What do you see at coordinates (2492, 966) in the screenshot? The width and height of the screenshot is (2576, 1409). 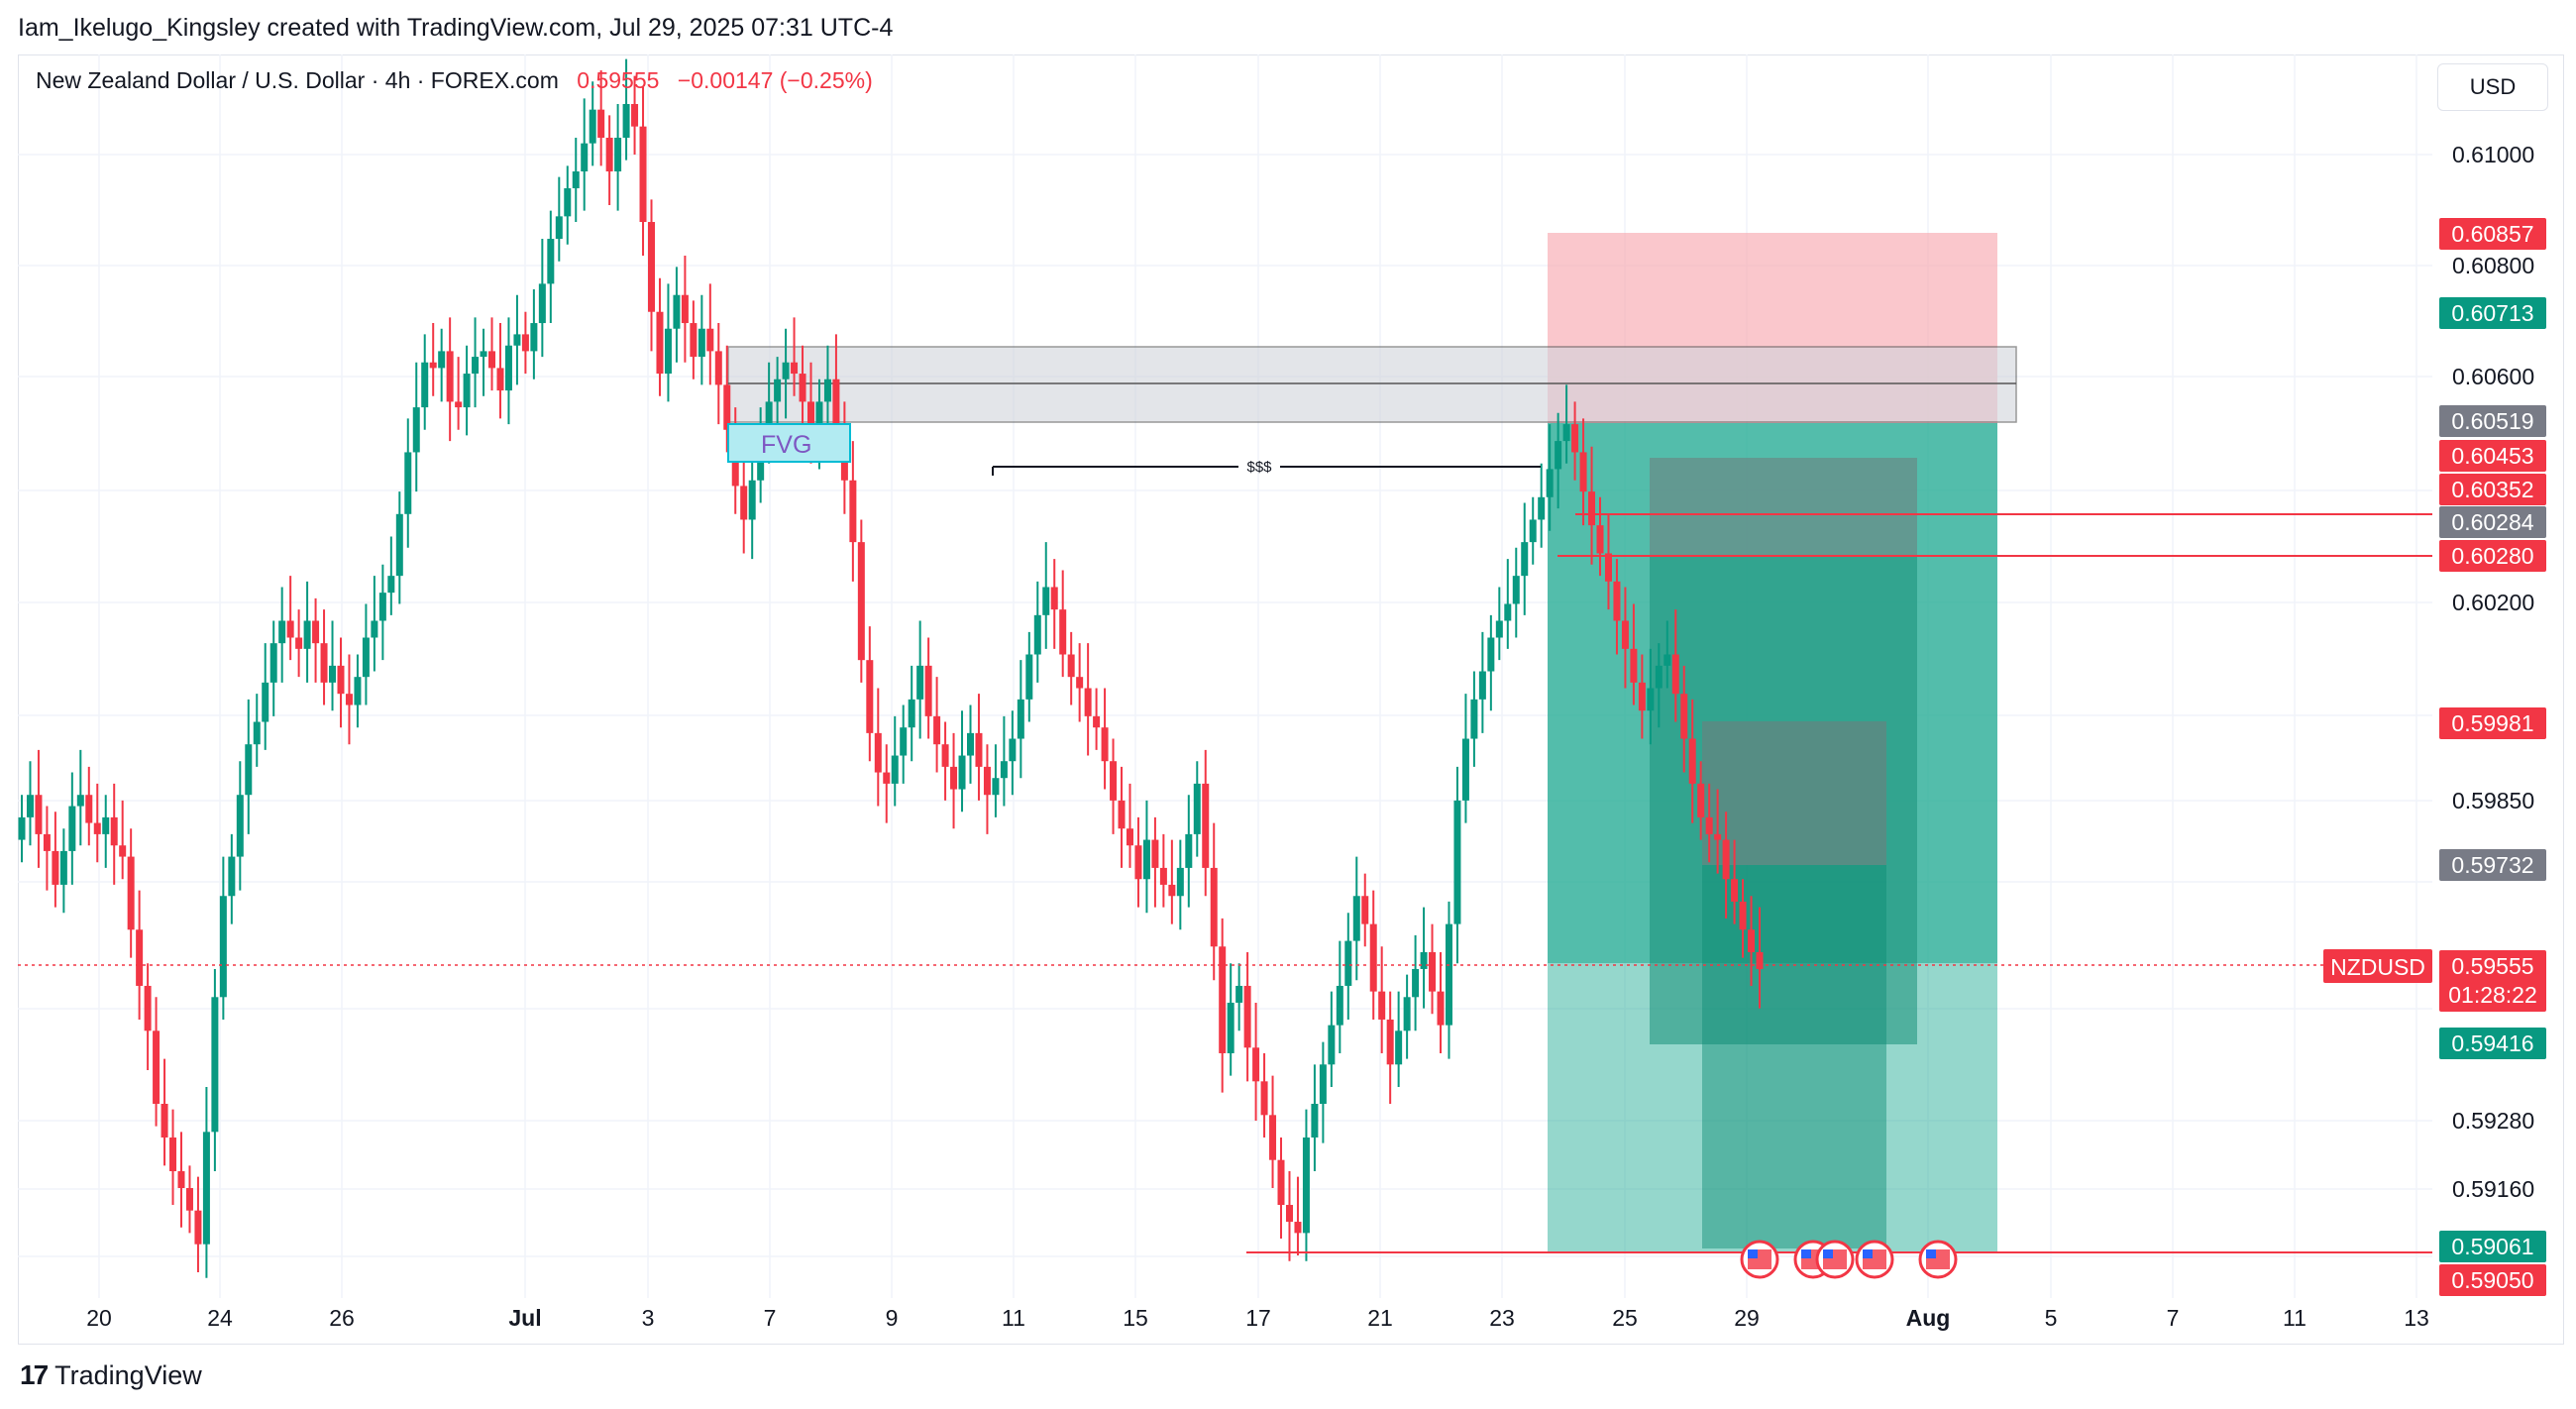 I see `price-label-text: 0.59555` at bounding box center [2492, 966].